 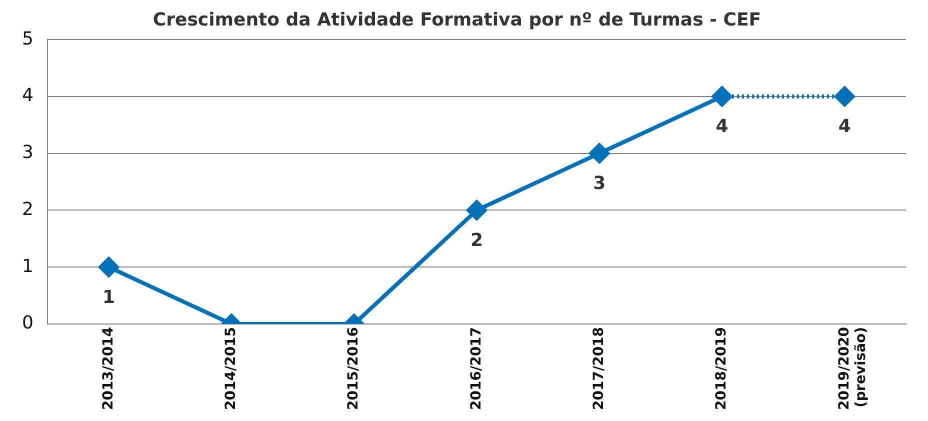 What do you see at coordinates (457, 19) in the screenshot?
I see `chart-title: Crescimento da Atividade Formativa por nº de Turmas - CEF` at bounding box center [457, 19].